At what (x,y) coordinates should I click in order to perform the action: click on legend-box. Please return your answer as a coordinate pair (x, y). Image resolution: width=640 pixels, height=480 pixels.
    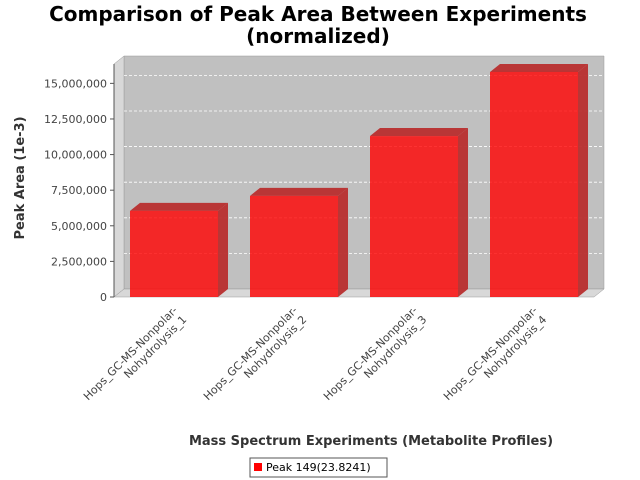
    Looking at the image, I should click on (318, 467).